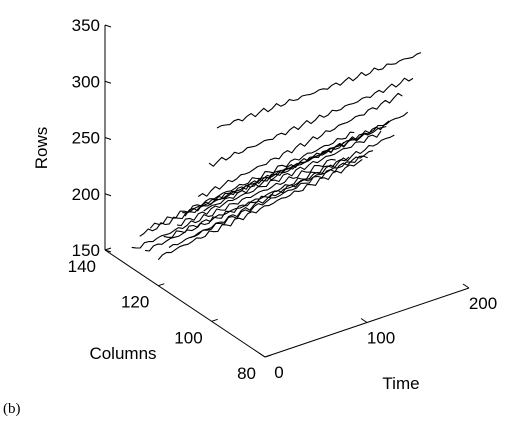  What do you see at coordinates (246, 373) in the screenshot?
I see `columns-tick-label: 80` at bounding box center [246, 373].